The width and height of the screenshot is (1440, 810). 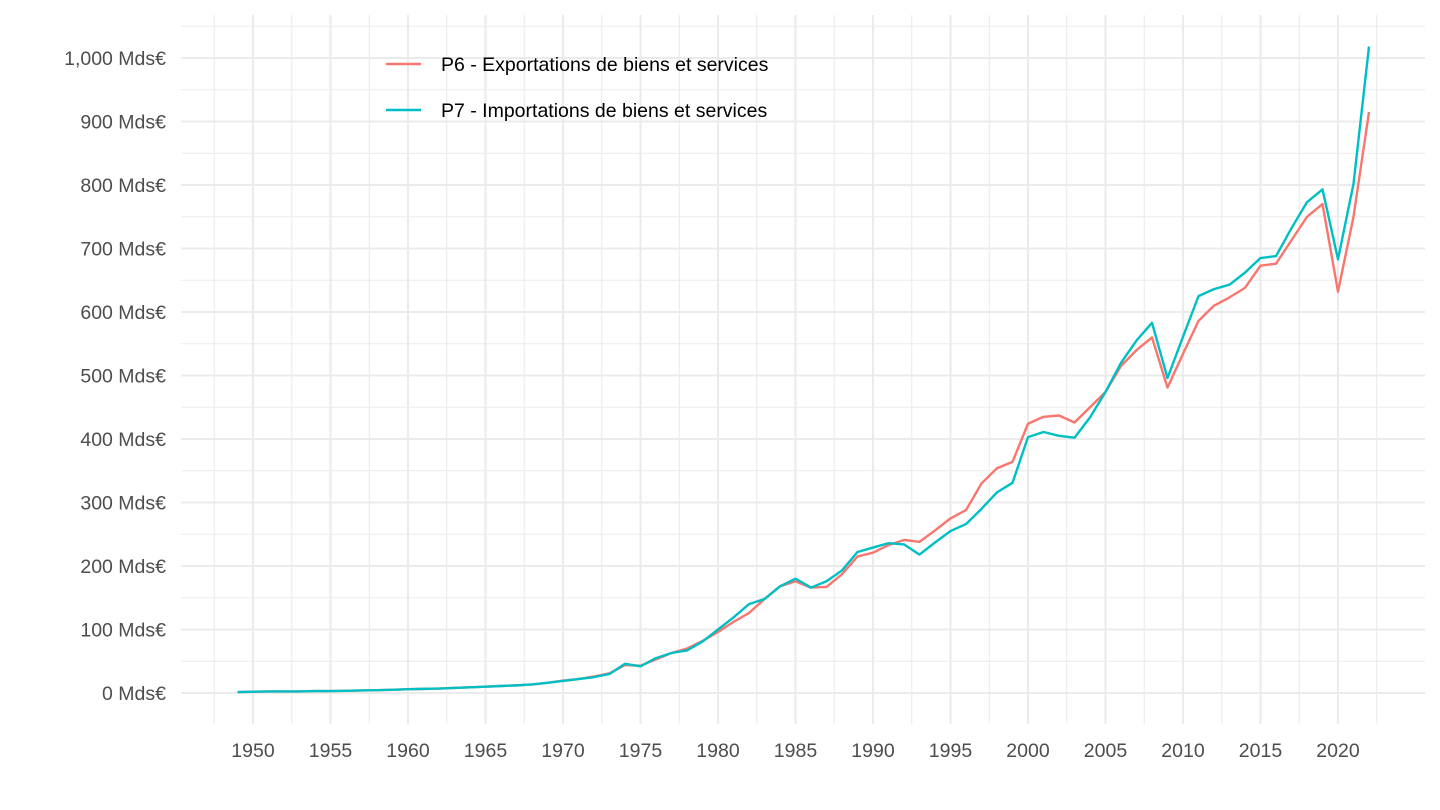 I want to click on y-tick-label: 800 Mds€, so click(x=123, y=186).